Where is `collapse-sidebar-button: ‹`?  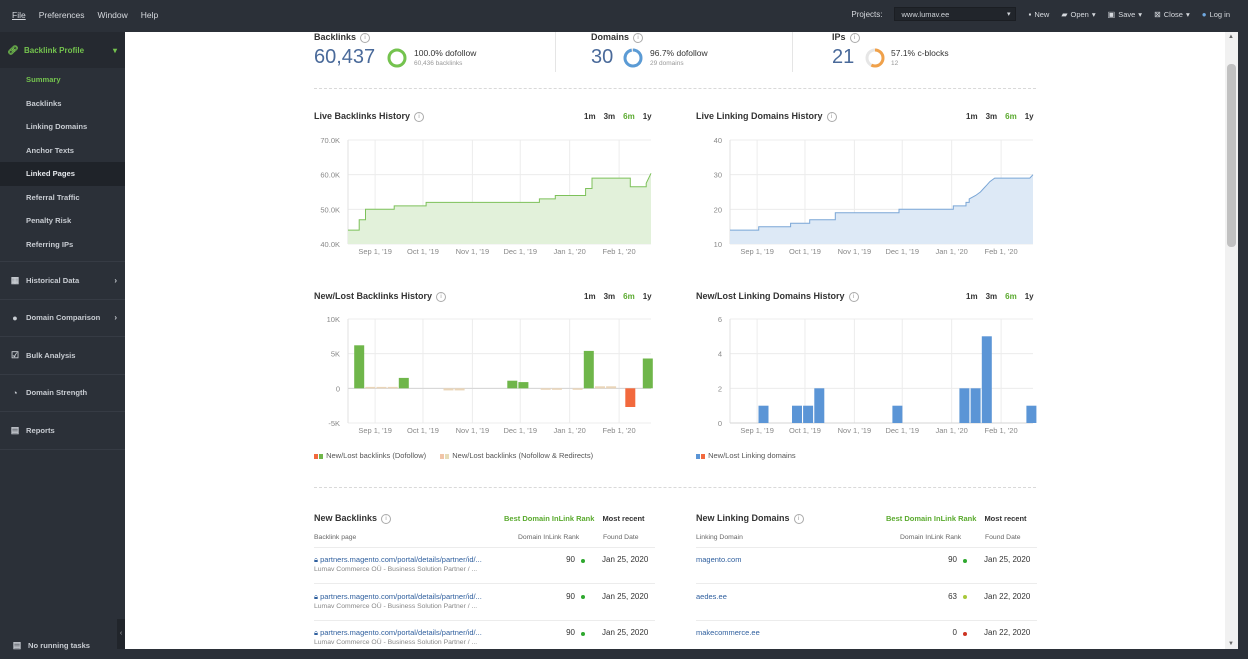
collapse-sidebar-button: ‹ is located at coordinates (121, 634).